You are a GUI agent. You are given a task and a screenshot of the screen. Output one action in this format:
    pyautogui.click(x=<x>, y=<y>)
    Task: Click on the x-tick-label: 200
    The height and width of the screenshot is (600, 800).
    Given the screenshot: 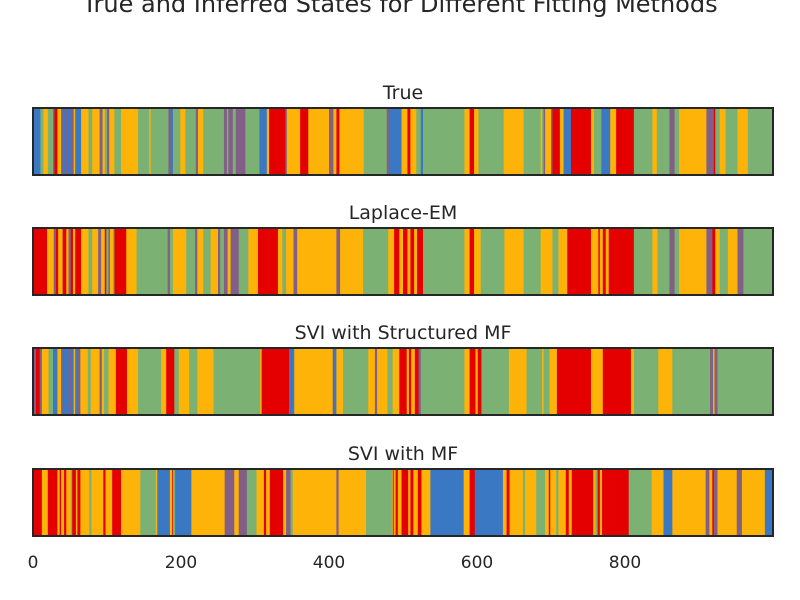 What is the action you would take?
    pyautogui.click(x=181, y=563)
    